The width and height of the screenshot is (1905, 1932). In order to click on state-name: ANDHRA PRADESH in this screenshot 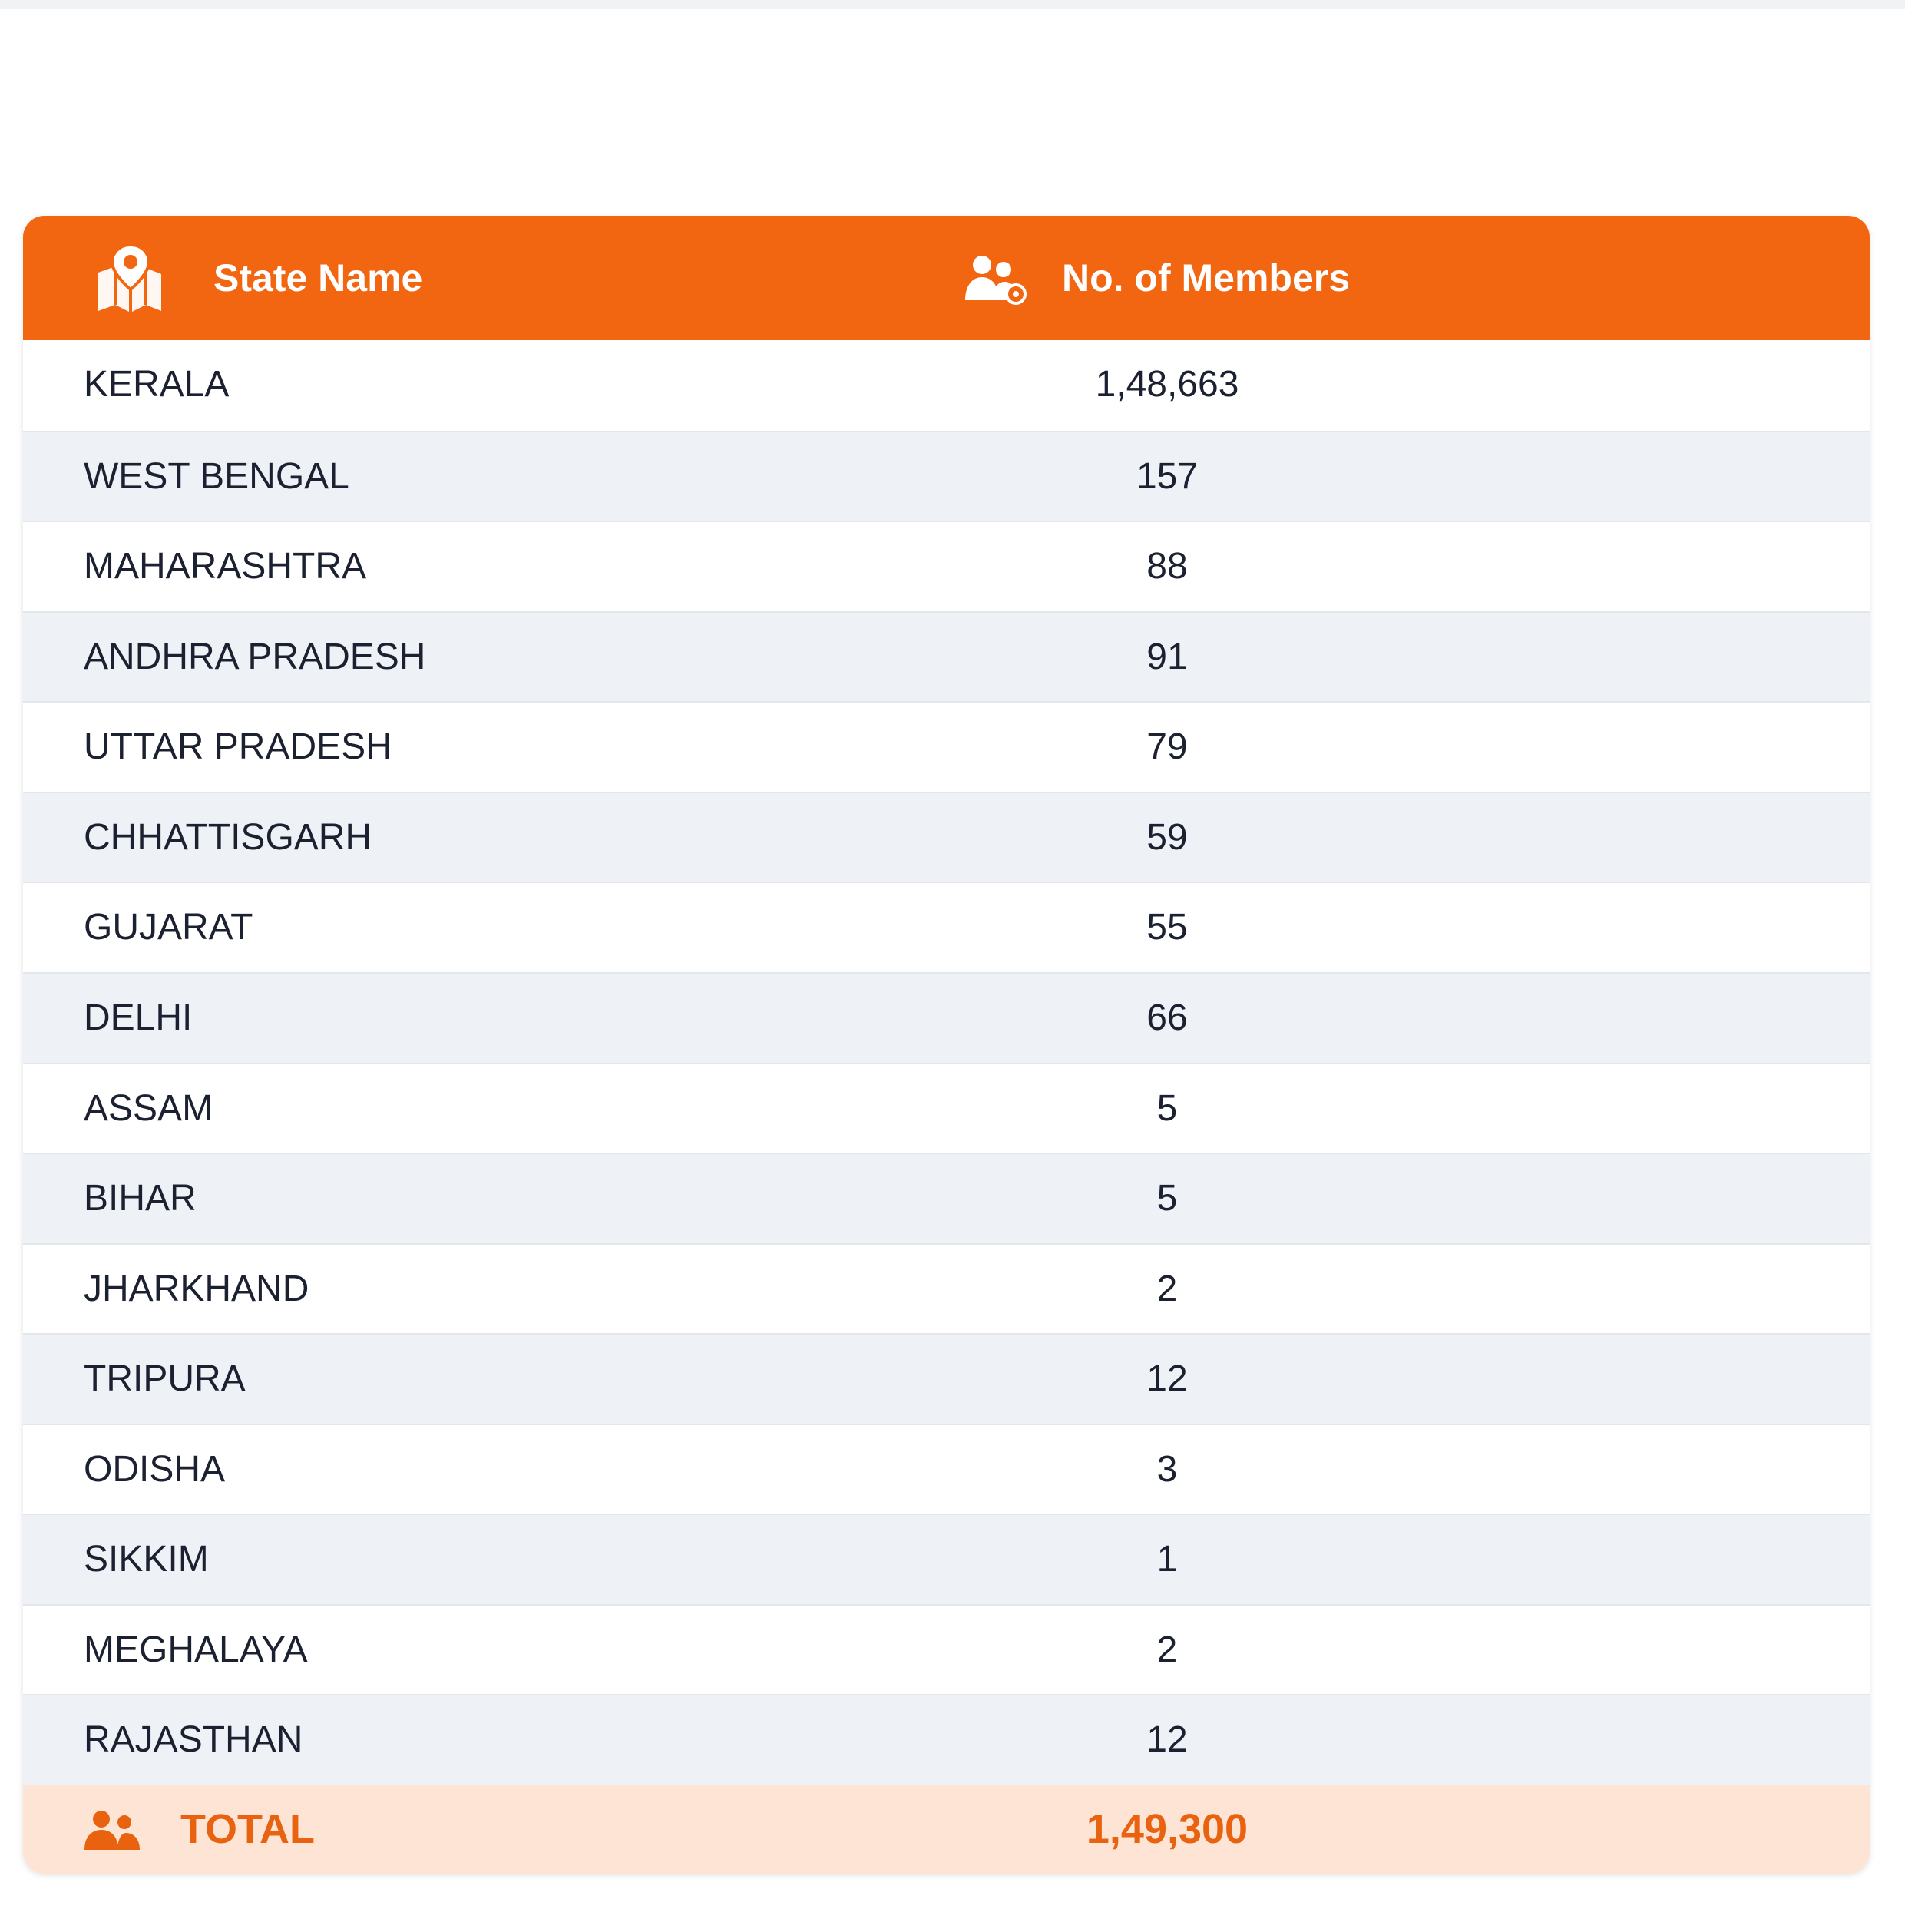, I will do `click(255, 656)`.